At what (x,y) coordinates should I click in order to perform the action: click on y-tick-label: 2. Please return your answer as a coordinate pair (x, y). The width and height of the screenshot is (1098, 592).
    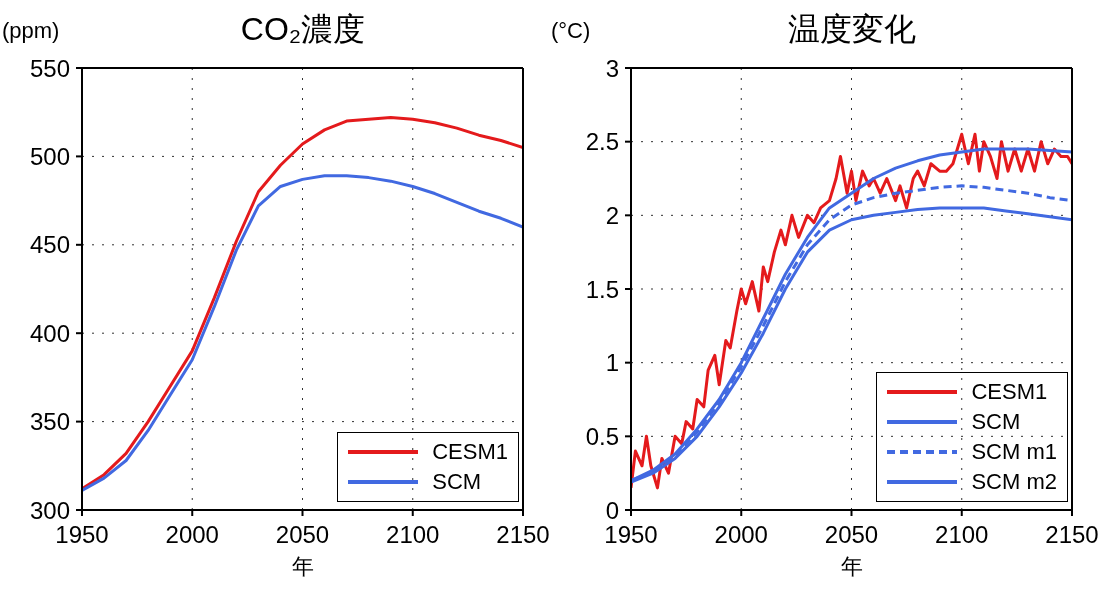
    Looking at the image, I should click on (612, 215).